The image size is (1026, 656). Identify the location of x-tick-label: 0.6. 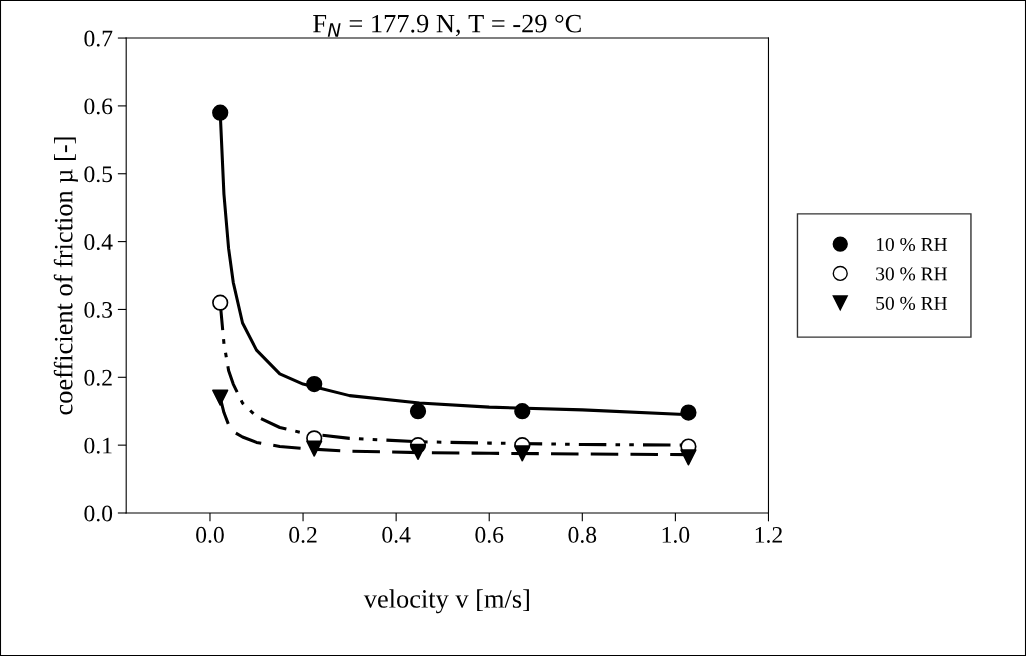
(489, 534).